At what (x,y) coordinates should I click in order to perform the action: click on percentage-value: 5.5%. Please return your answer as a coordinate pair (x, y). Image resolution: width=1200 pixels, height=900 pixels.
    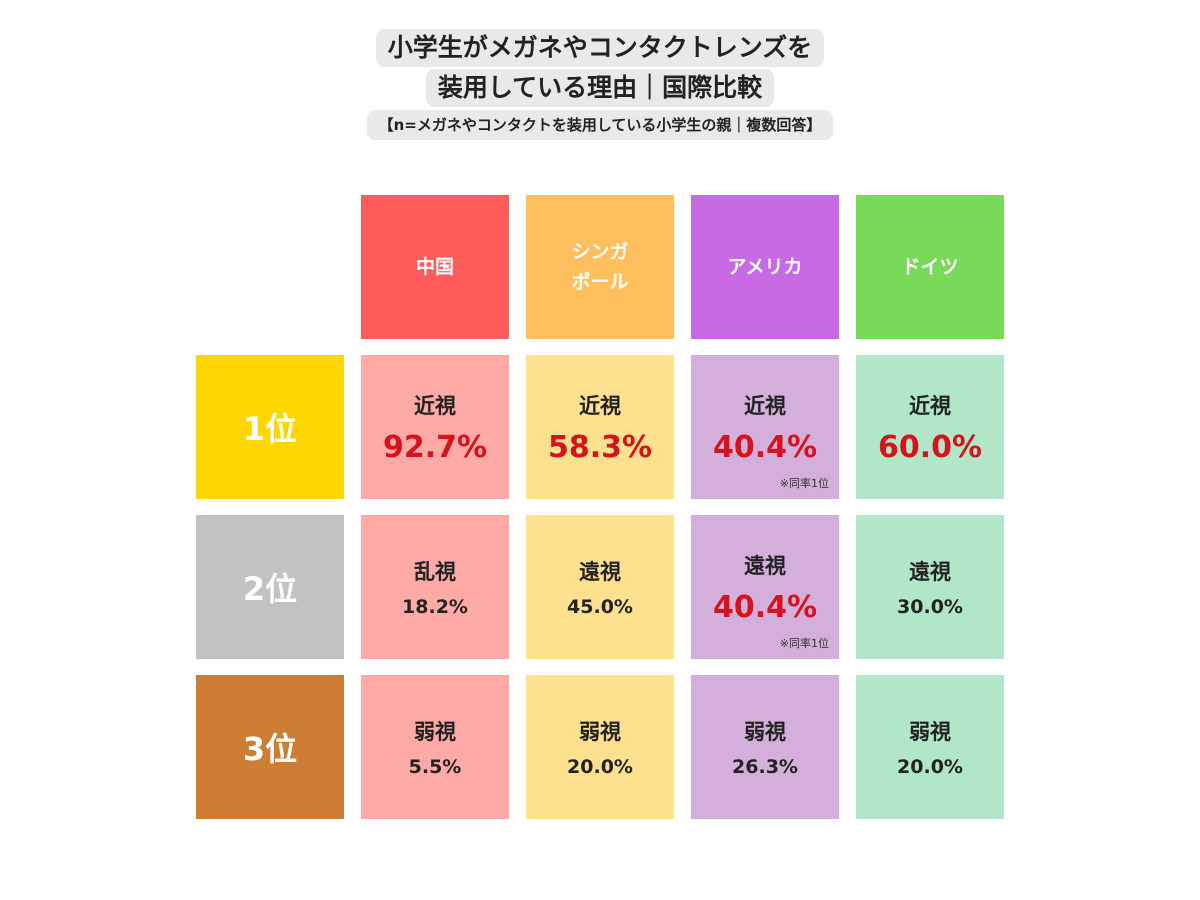
    Looking at the image, I should click on (435, 767).